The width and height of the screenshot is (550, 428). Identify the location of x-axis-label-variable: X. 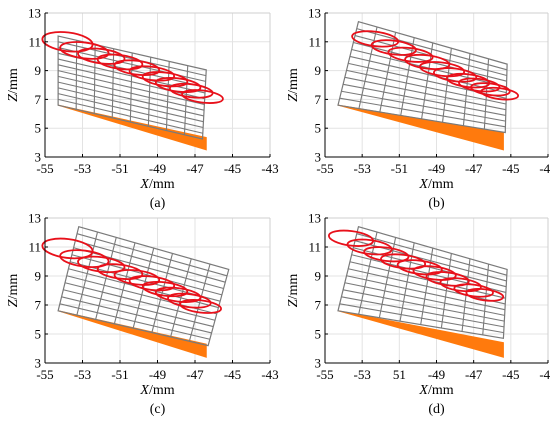
(423, 390).